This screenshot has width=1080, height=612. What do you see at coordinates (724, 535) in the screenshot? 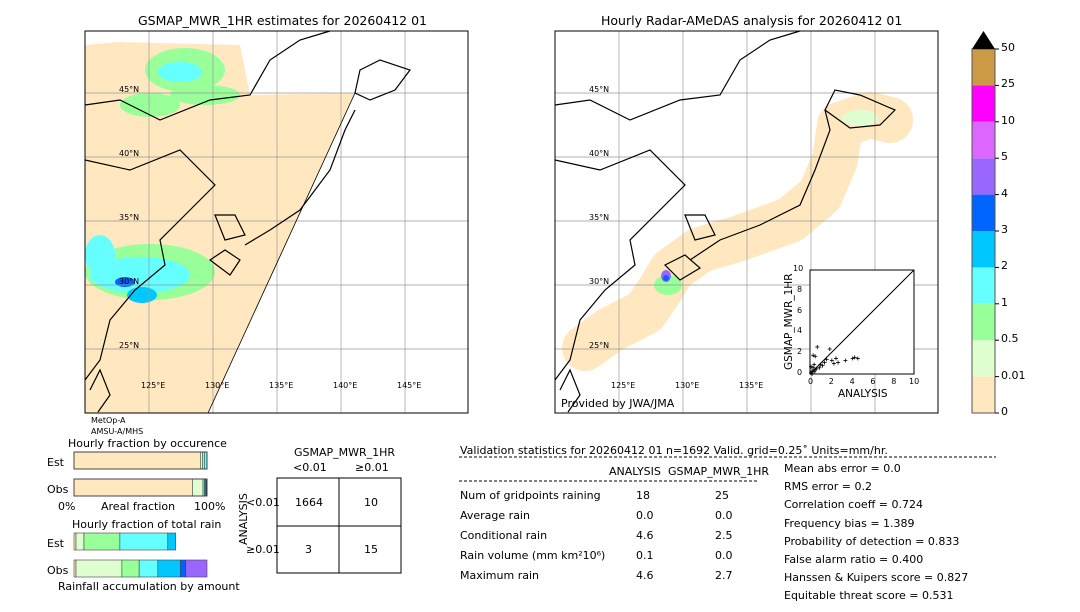
I see `stats-row-gsmap: 2.5` at bounding box center [724, 535].